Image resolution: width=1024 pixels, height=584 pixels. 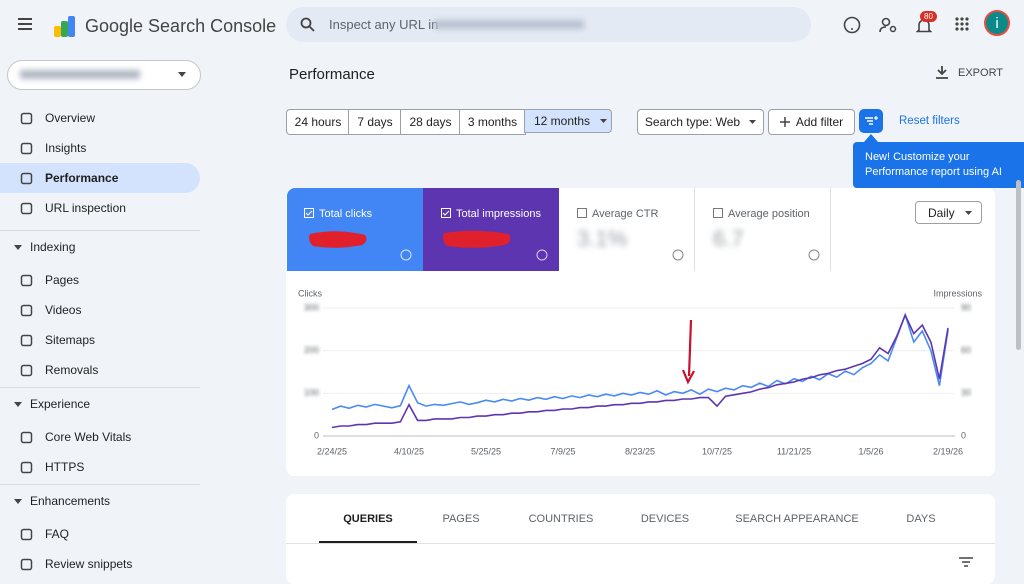 I want to click on section-divider, so click(x=100, y=387).